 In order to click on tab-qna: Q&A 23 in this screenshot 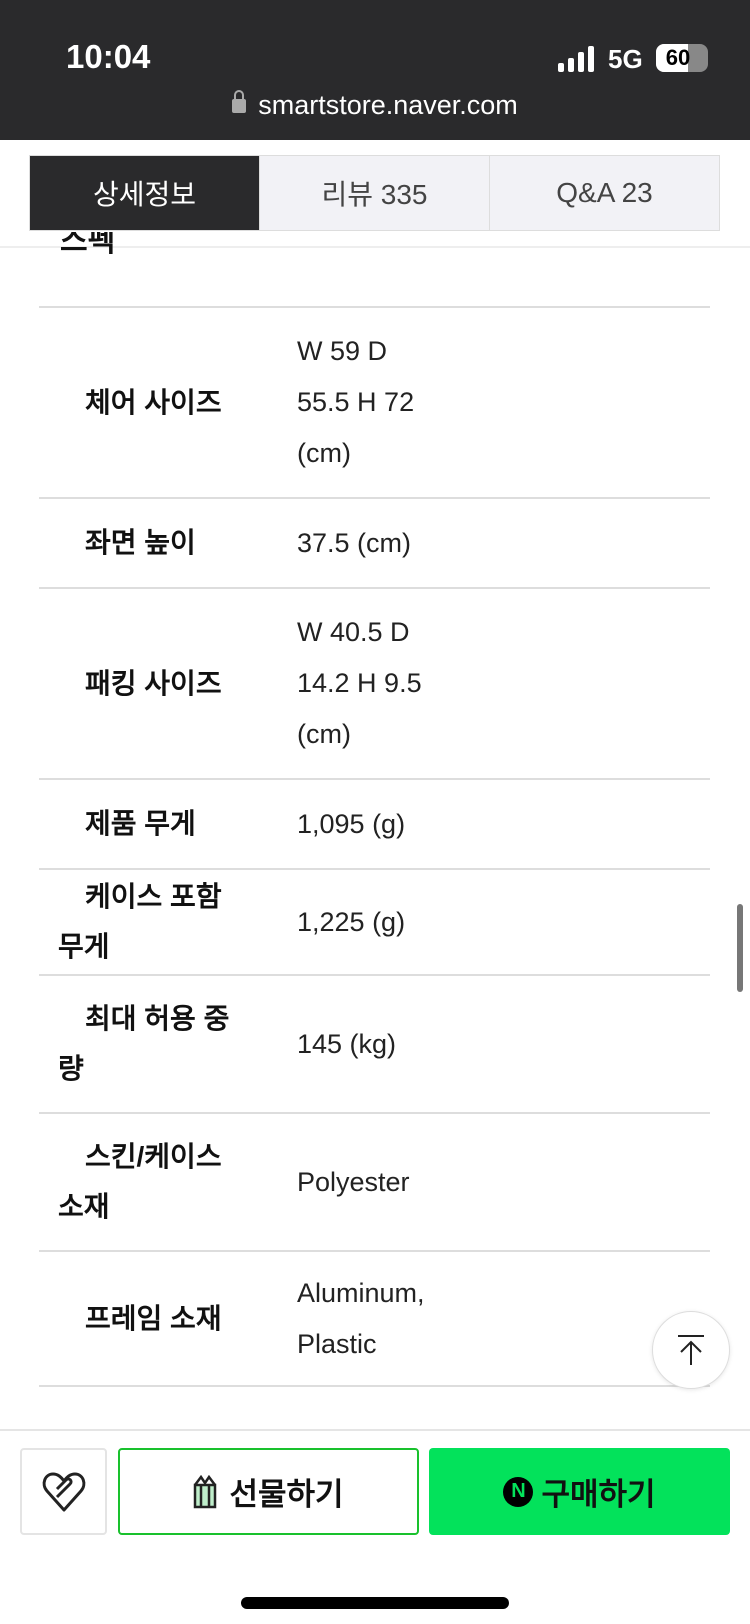, I will do `click(604, 193)`.